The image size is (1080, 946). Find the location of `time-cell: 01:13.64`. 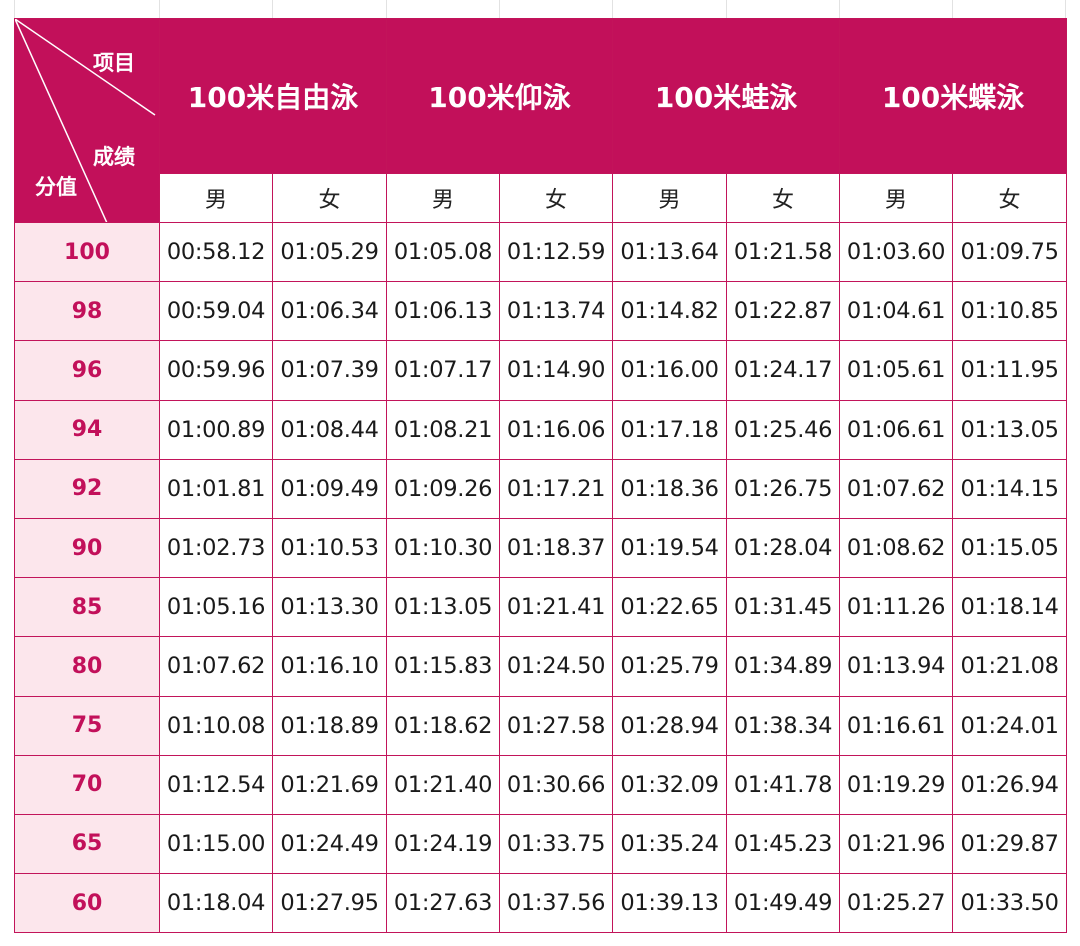

time-cell: 01:13.64 is located at coordinates (670, 252).